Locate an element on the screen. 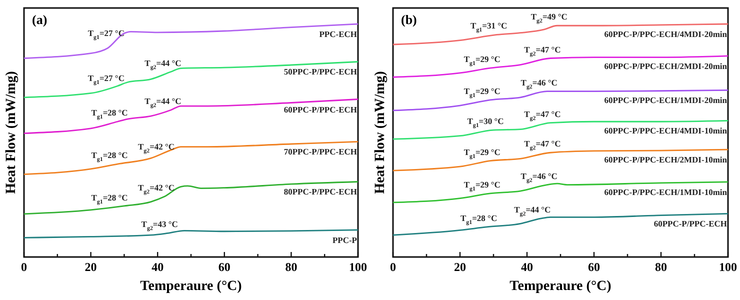  annotation: T$_{g1}$=31 °C is located at coordinates (489, 27).